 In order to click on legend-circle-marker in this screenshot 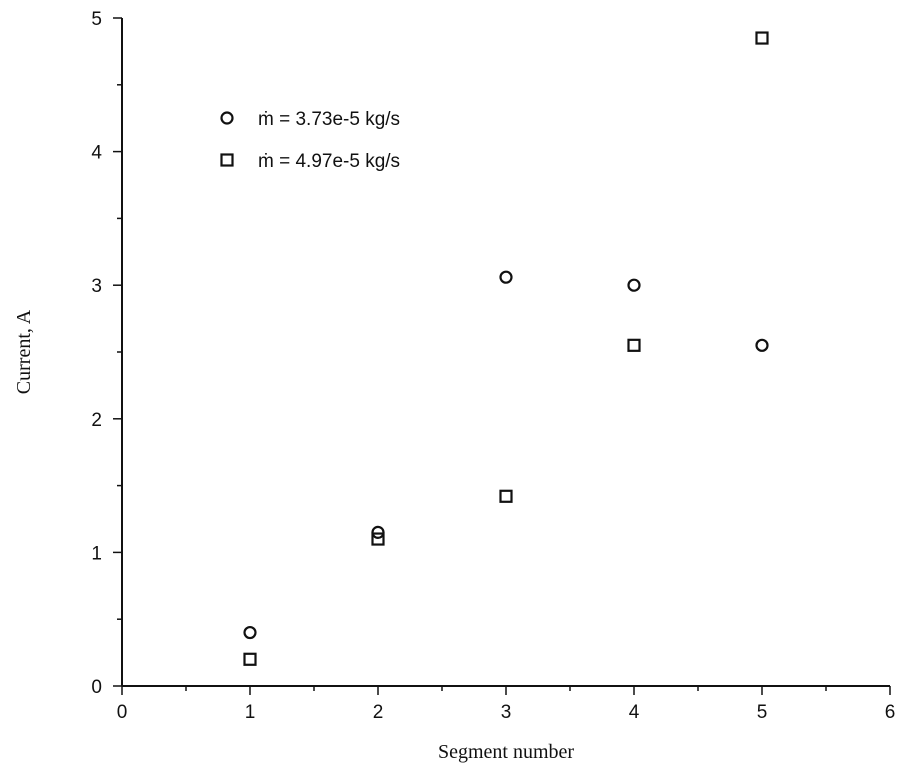, I will do `click(227, 118)`.